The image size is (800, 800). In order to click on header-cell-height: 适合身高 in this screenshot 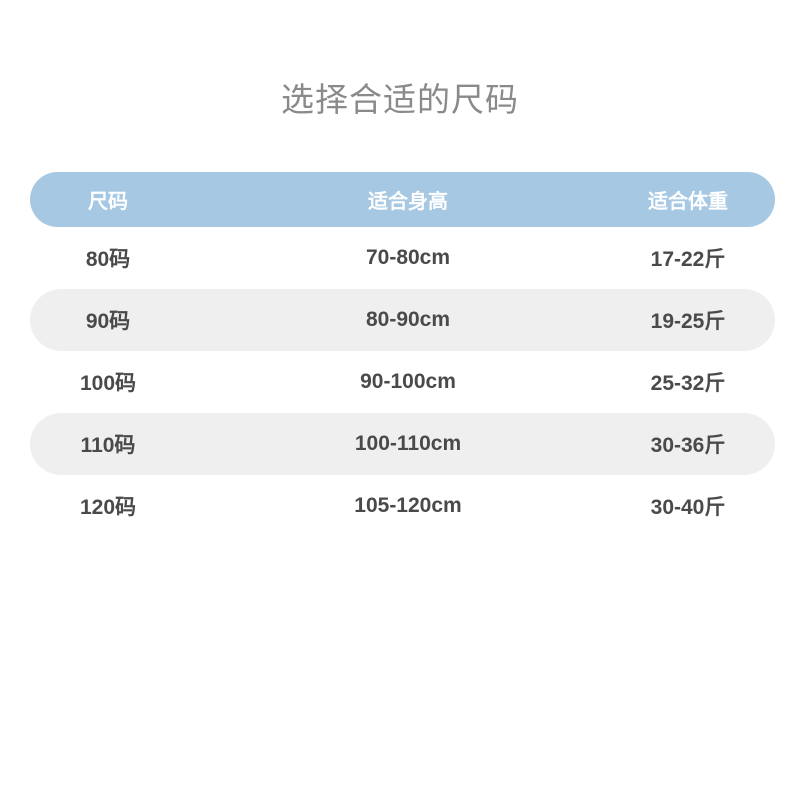, I will do `click(408, 202)`.